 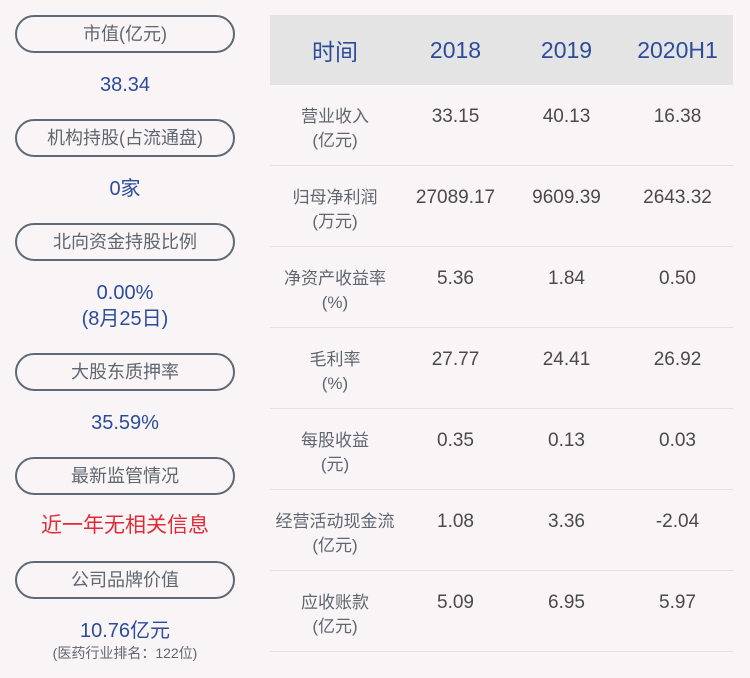 What do you see at coordinates (335, 52) in the screenshot?
I see `header-period: 时间` at bounding box center [335, 52].